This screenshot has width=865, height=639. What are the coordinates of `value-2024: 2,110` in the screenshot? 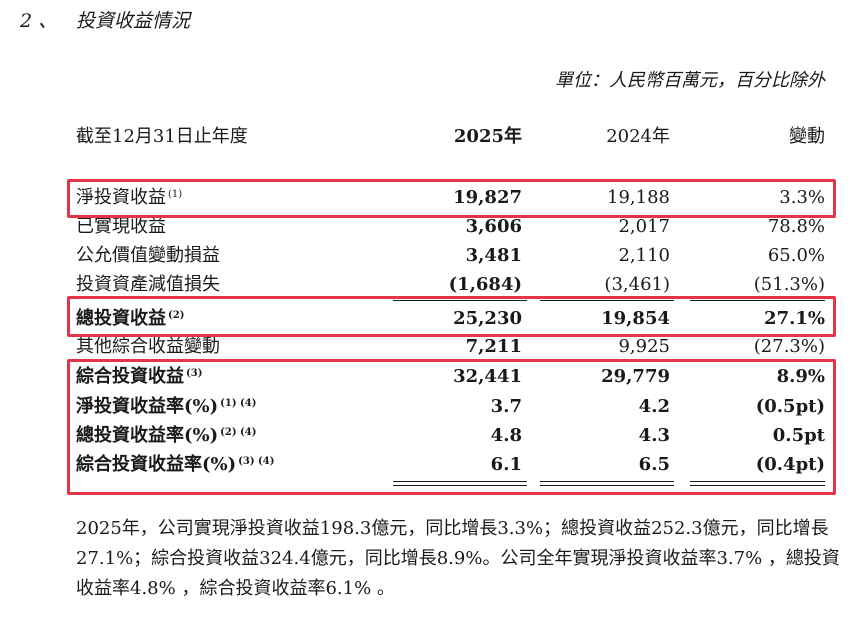 It's located at (644, 255).